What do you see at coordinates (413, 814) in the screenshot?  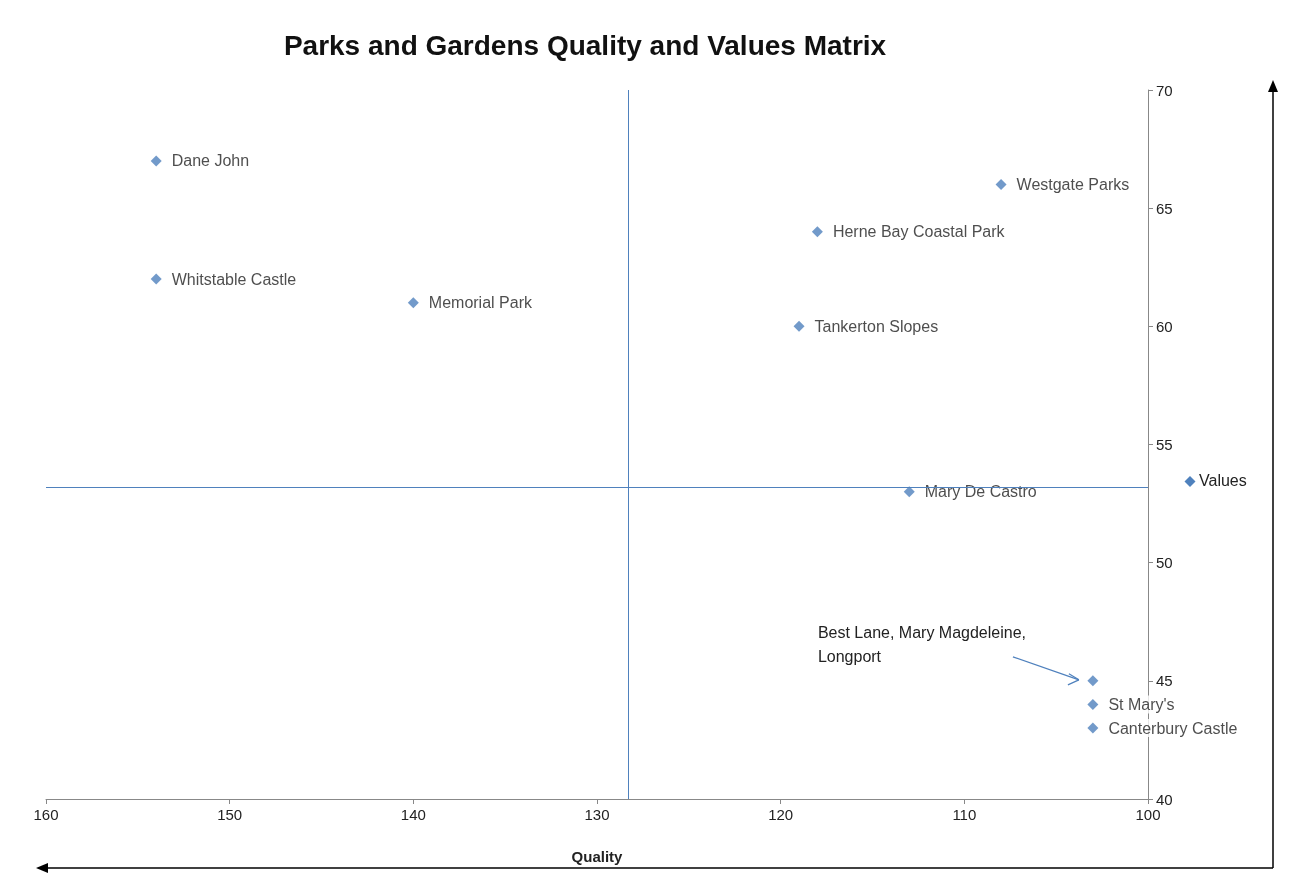 I see `x-tick-label: 140` at bounding box center [413, 814].